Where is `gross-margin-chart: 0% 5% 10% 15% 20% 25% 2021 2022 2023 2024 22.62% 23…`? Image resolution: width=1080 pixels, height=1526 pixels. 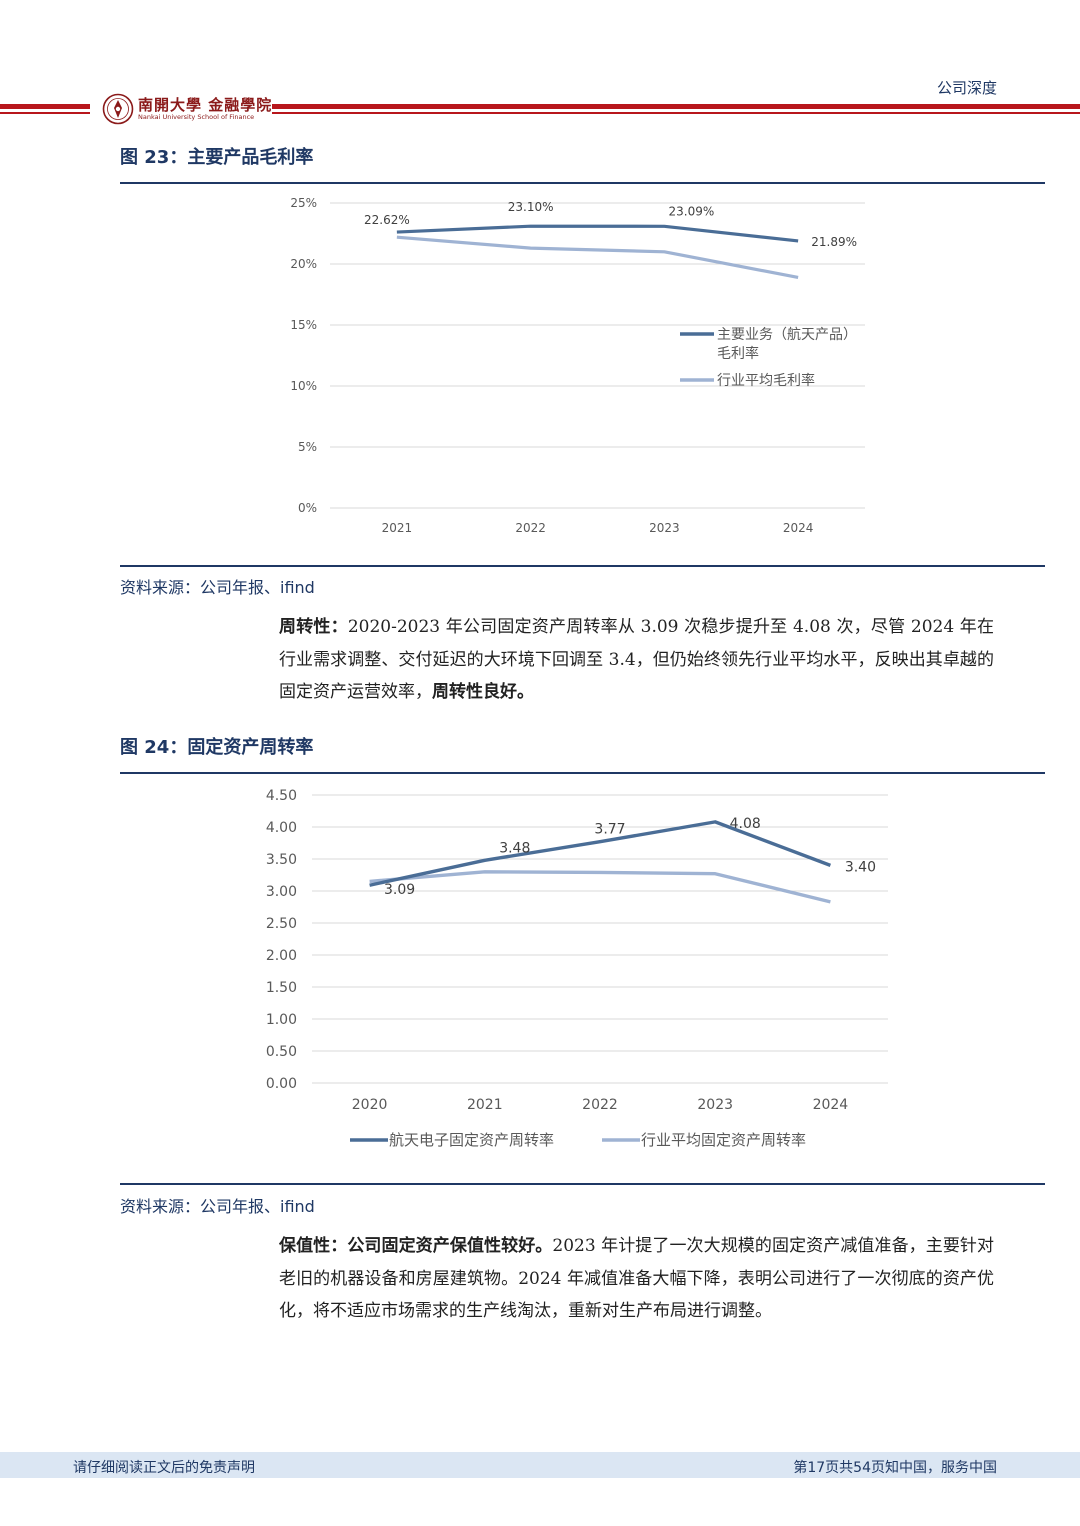 gross-margin-chart: 0% 5% 10% 15% 20% 25% 2021 2022 2023 2024 22.62% 23… is located at coordinates (577, 365).